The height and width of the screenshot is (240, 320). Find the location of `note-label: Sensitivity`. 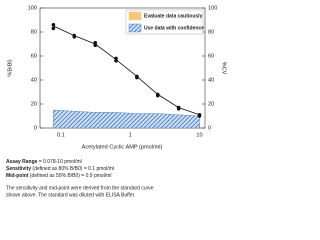

note-label: Sensitivity is located at coordinates (18, 169).